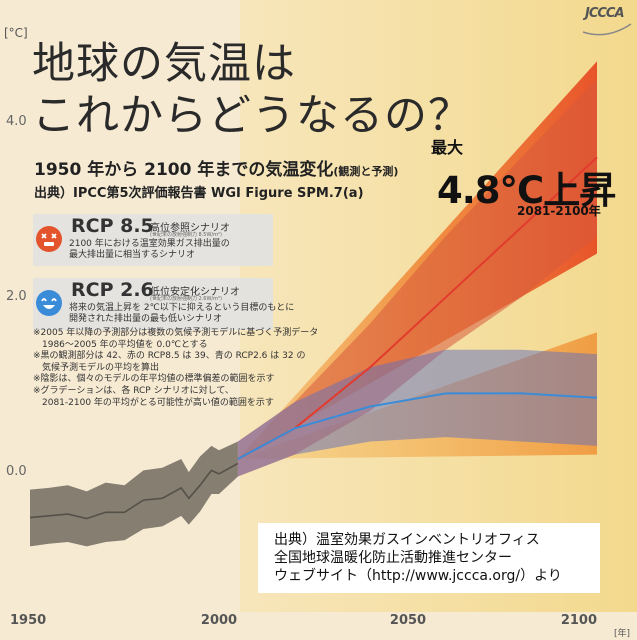 This screenshot has width=637, height=640. I want to click on credit-line: 全国地球温暖化防止活動推進センター, so click(393, 558).